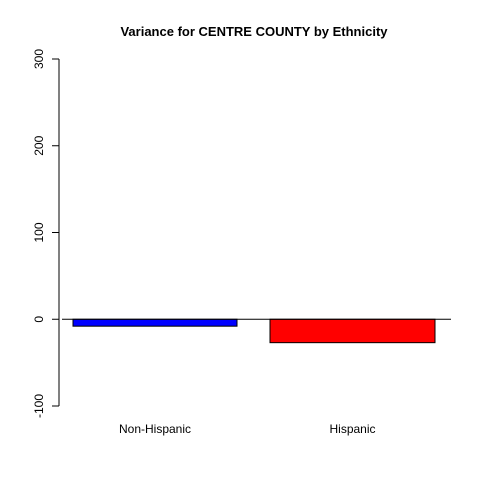  What do you see at coordinates (155, 429) in the screenshot?
I see `x-category-label: Non-Hispanic` at bounding box center [155, 429].